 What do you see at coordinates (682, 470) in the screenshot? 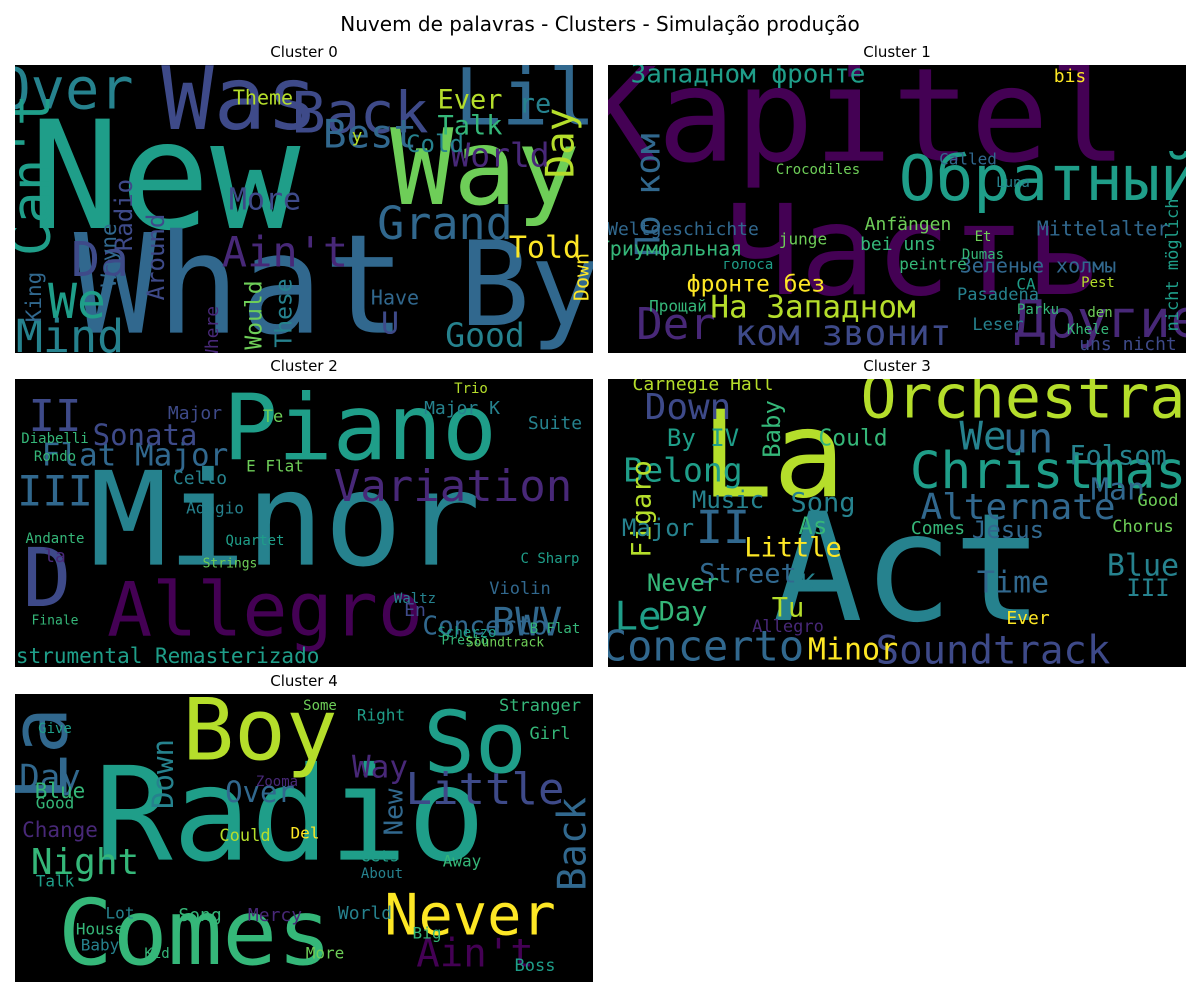
I see `cloud-word: Belong` at bounding box center [682, 470].